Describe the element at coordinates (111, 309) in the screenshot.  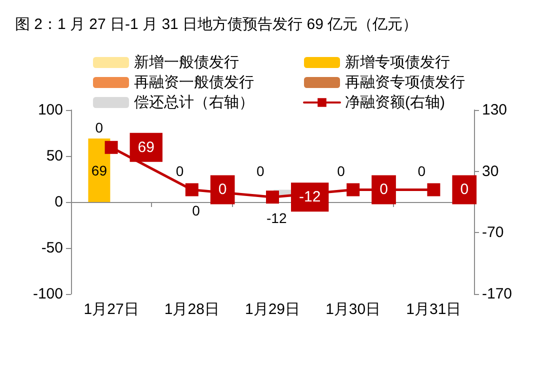
I see `x-tick-label: 1月27日` at that location.